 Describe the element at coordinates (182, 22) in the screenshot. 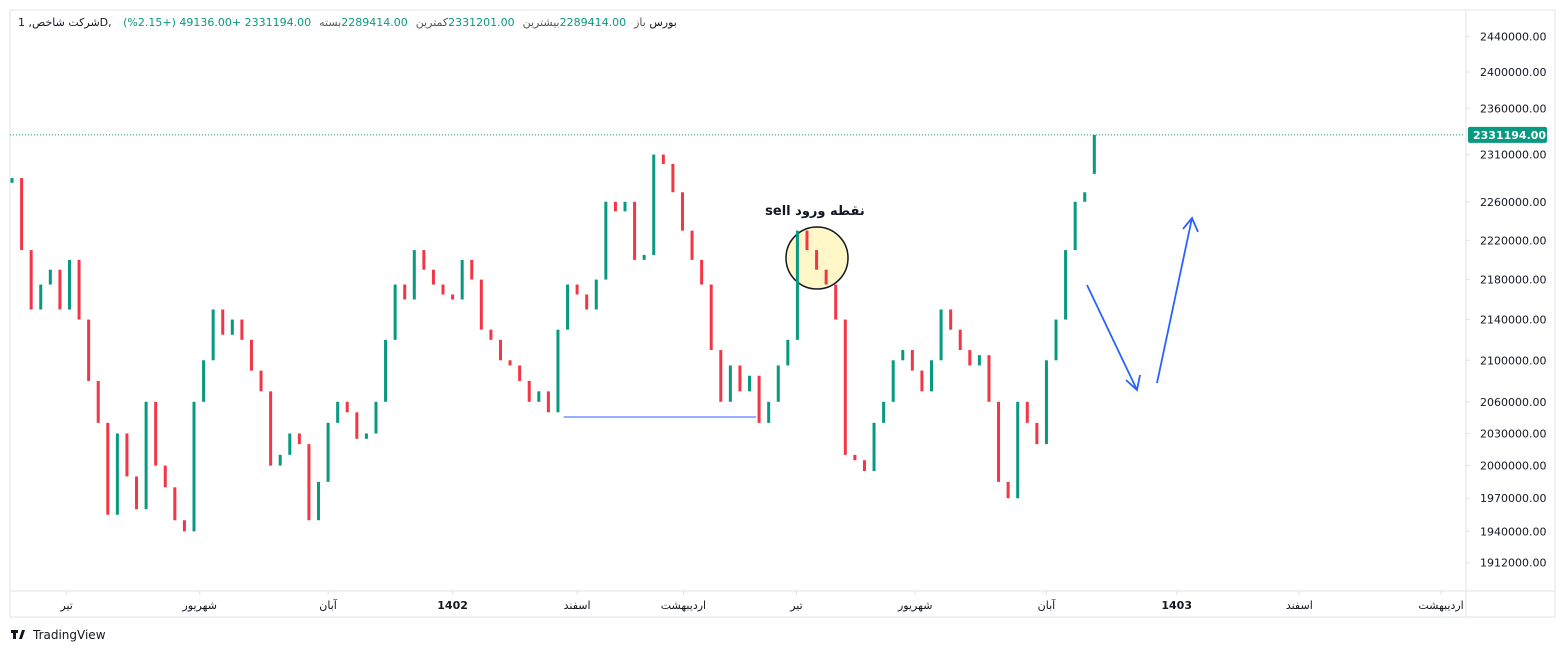

I see `change: +49136.00 (+2.15%)` at that location.